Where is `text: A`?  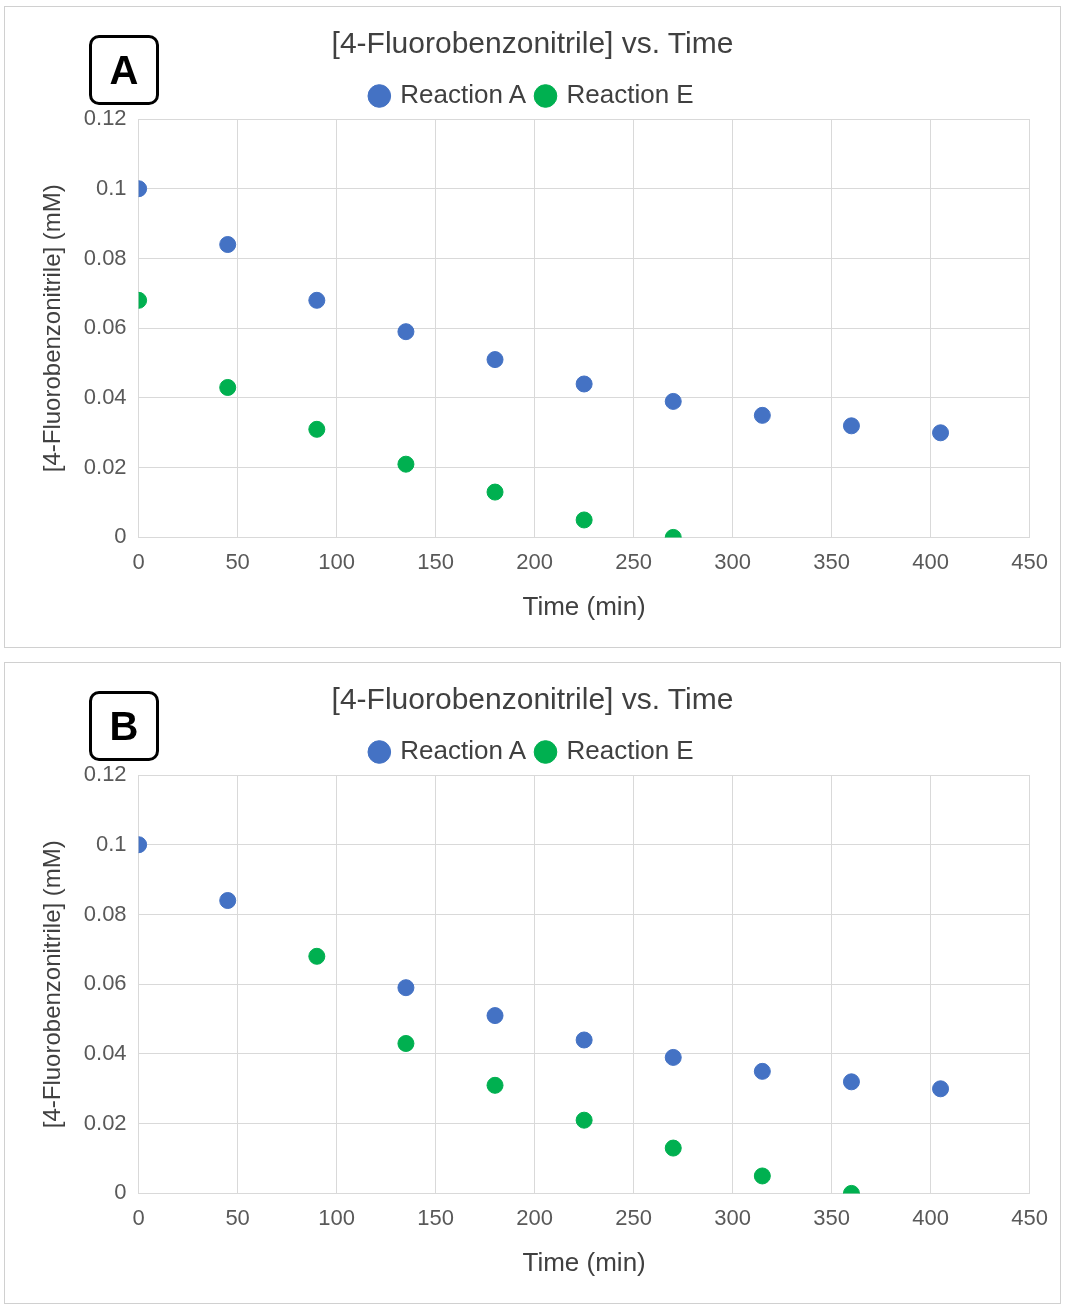
text: A is located at coordinates (124, 70).